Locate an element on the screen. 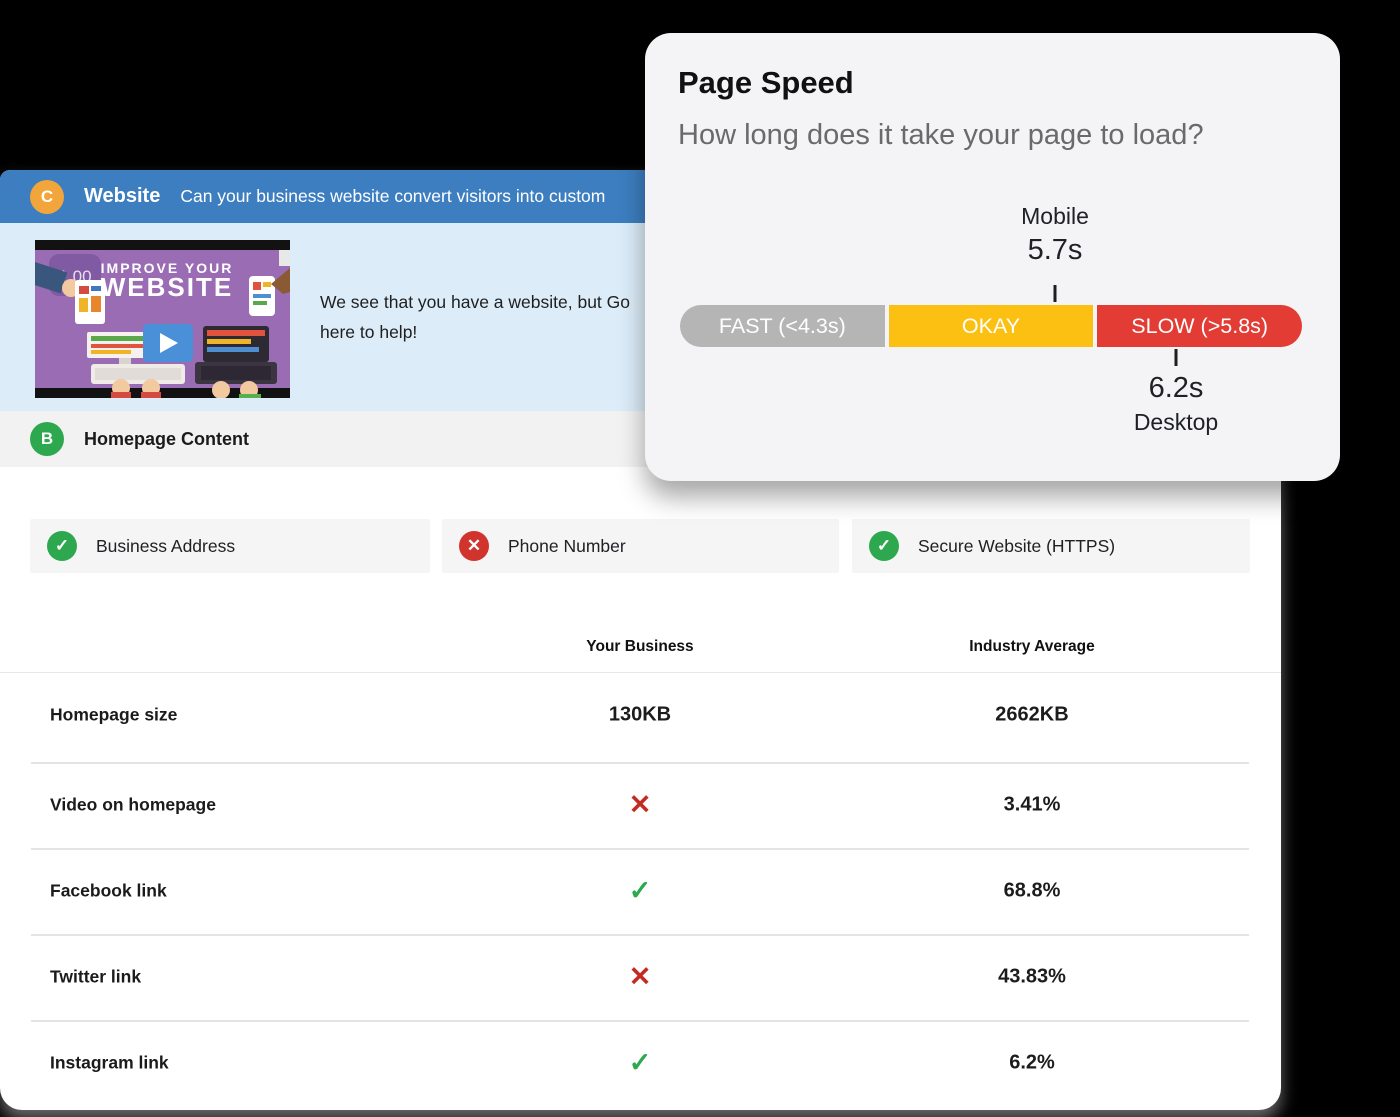 This screenshot has height=1117, width=1400. row-label: Instagram link is located at coordinates (109, 1062).